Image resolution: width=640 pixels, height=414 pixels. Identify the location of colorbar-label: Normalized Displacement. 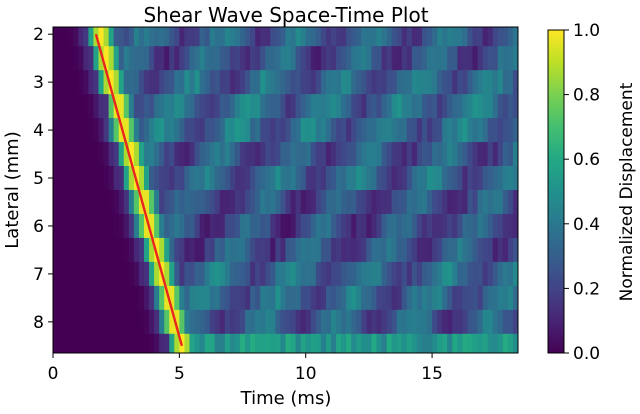
(627, 191).